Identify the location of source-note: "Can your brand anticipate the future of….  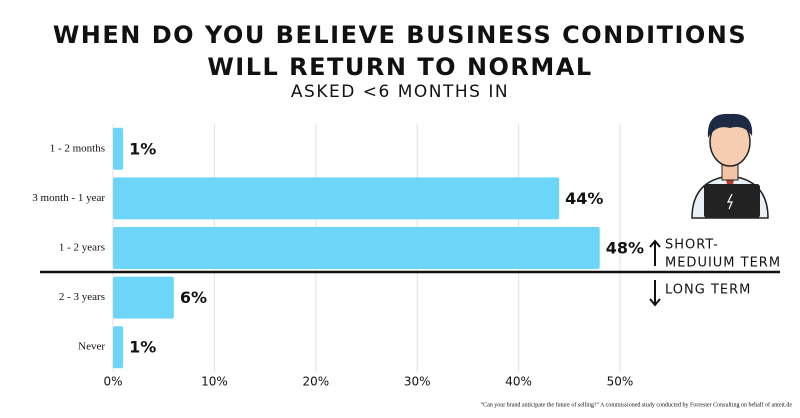
(637, 404).